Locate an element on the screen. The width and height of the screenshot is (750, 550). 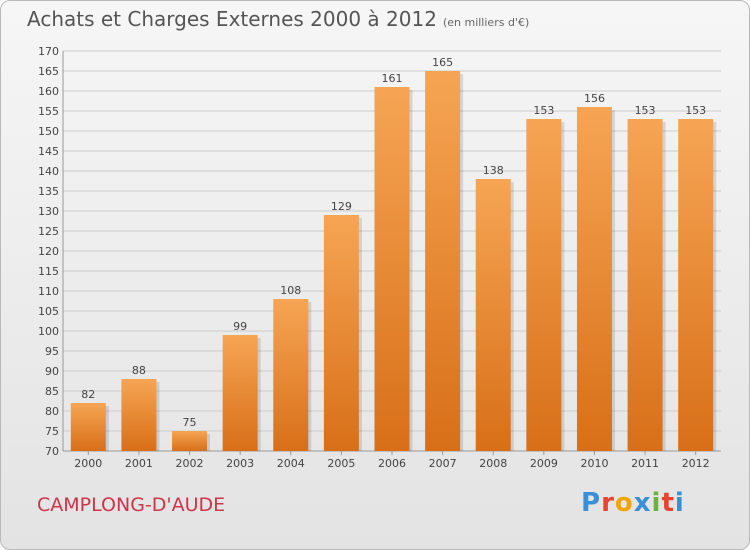
y-tick-label: 165 is located at coordinates (48, 71).